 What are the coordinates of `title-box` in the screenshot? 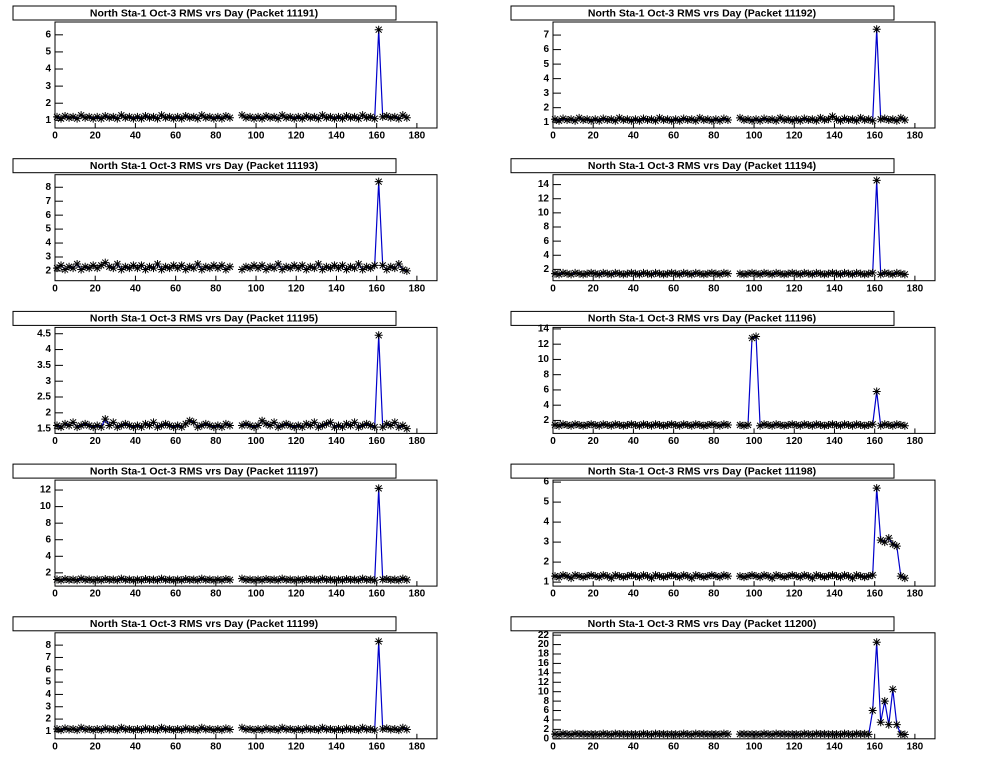 It's located at (204, 13).